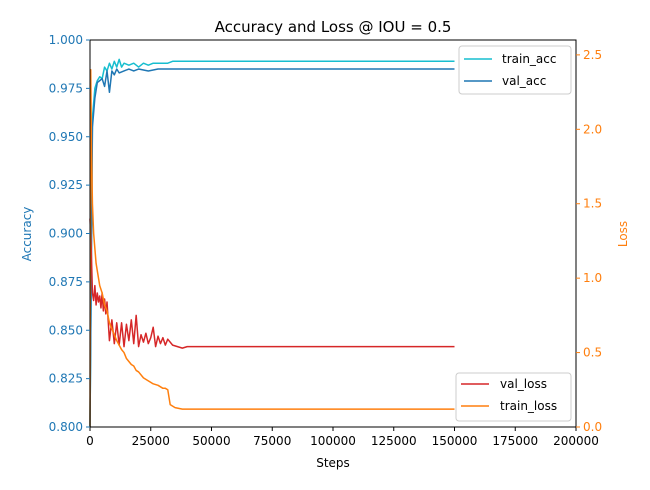  Describe the element at coordinates (592, 55) in the screenshot. I see `y-right-tick-label: 2.5` at that location.